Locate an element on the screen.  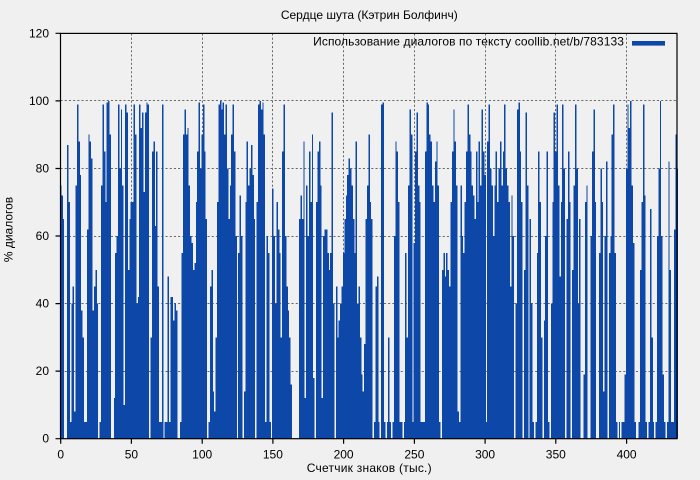
svg-text: 20 is located at coordinates (43, 371).